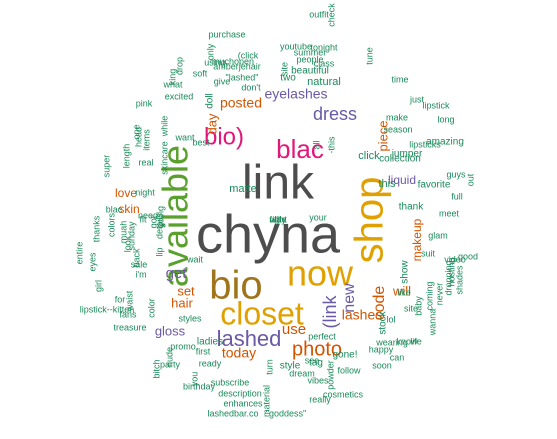 Image resolution: width=557 pixels, height=439 pixels. I want to click on word-beautiful: beautiful, so click(310, 71).